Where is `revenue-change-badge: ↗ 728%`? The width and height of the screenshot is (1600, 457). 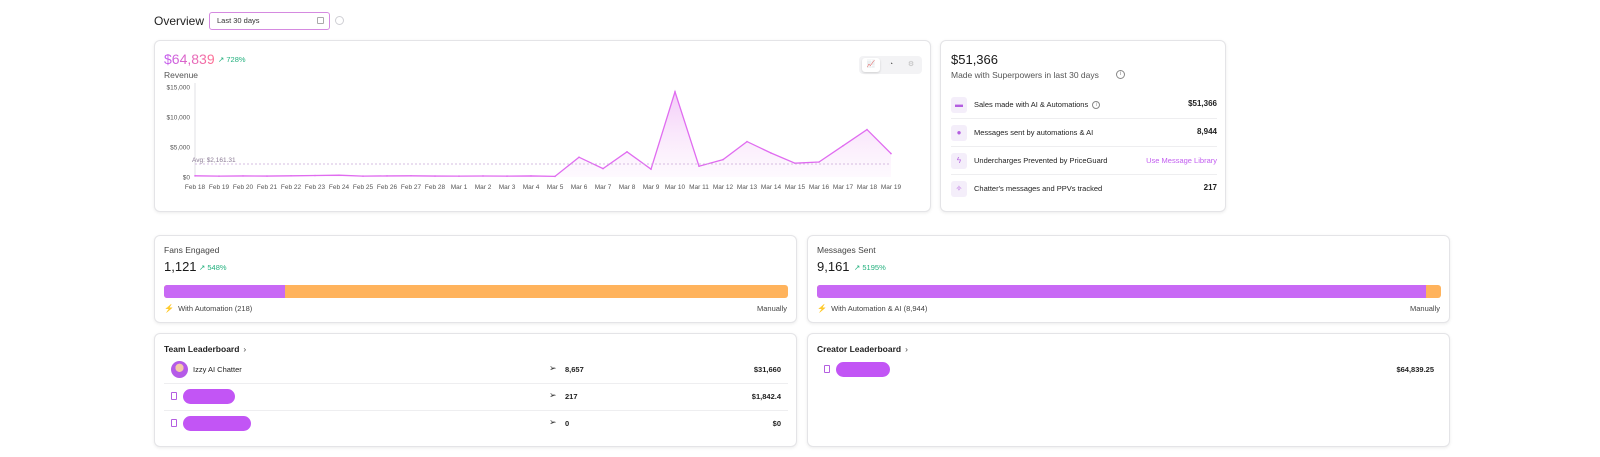
revenue-change-badge: ↗ 728% is located at coordinates (232, 59).